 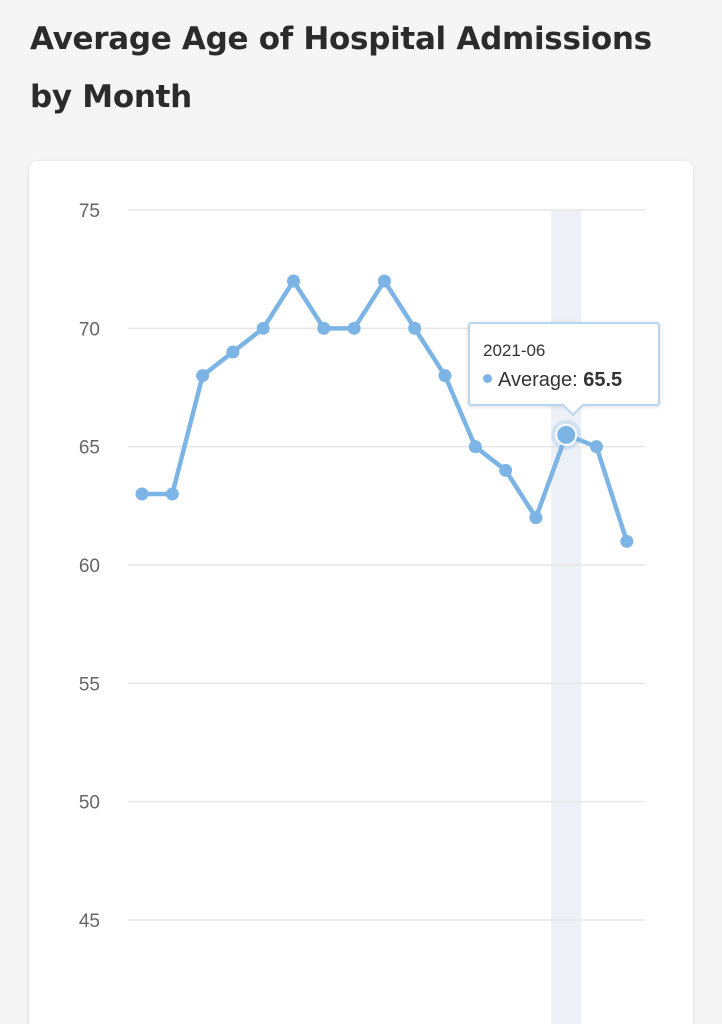 I want to click on y-tick-label: 75, so click(x=89, y=211).